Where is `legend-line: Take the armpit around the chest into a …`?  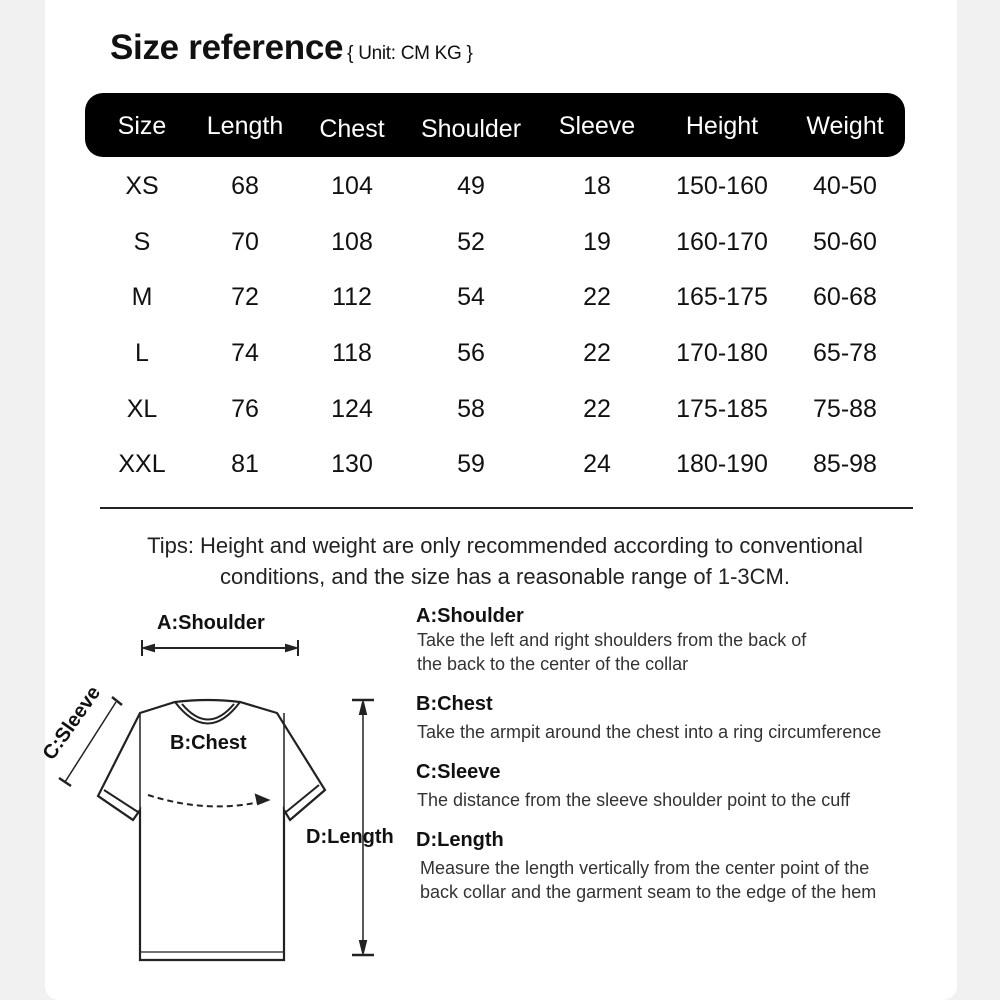 legend-line: Take the armpit around the chest into a … is located at coordinates (649, 732).